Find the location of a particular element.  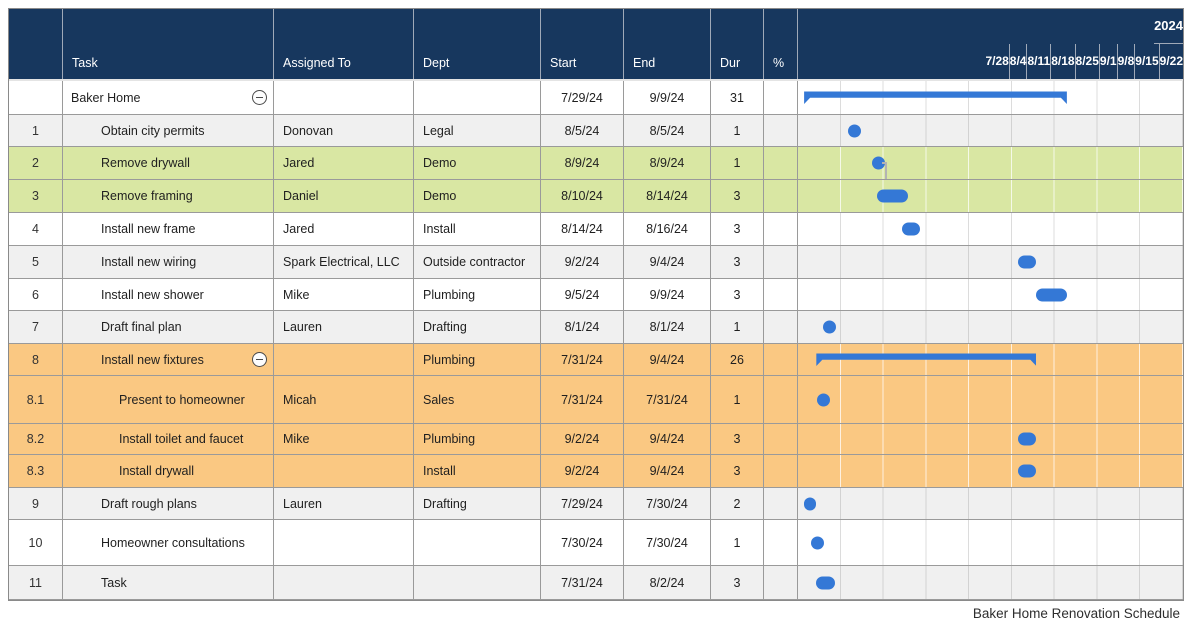

start-cell: 8/10/24 is located at coordinates (582, 196).